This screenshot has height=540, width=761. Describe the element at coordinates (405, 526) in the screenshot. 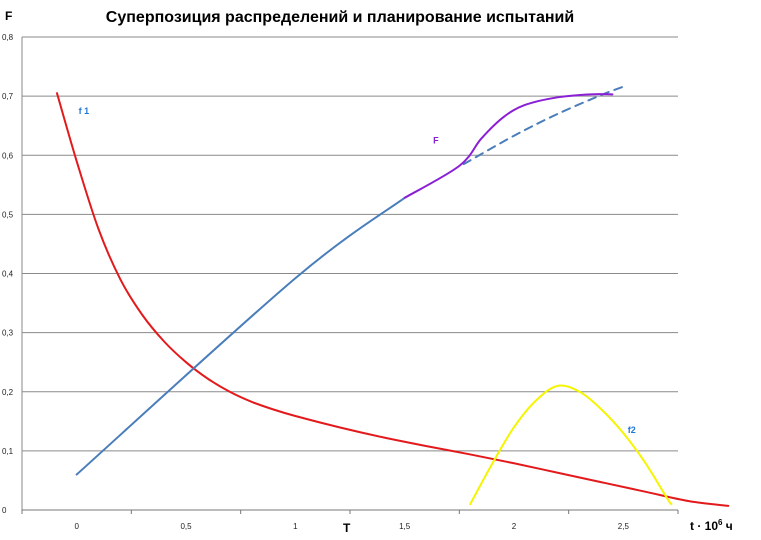

I see `x-tick-label: 1,5` at that location.